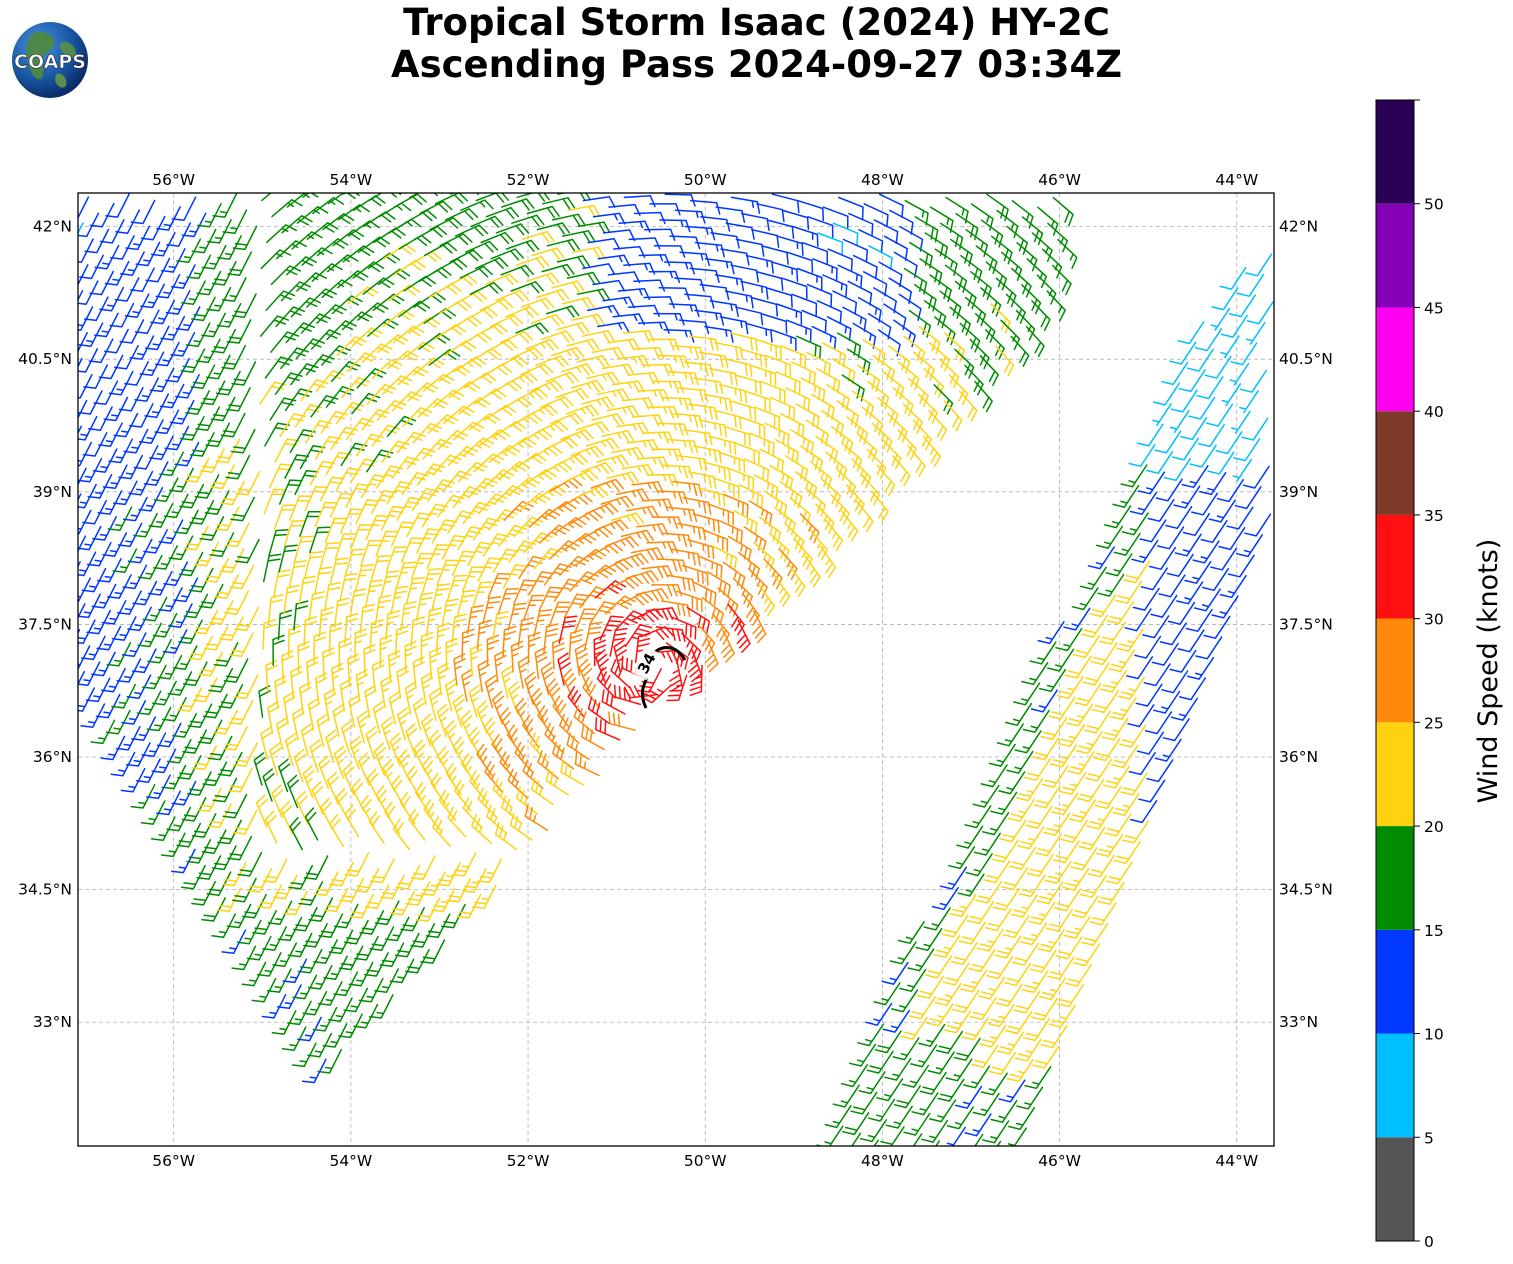 Image resolution: width=1513 pixels, height=1264 pixels. Describe the element at coordinates (1236, 180) in the screenshot. I see `lon-tick-top: 44°W` at that location.